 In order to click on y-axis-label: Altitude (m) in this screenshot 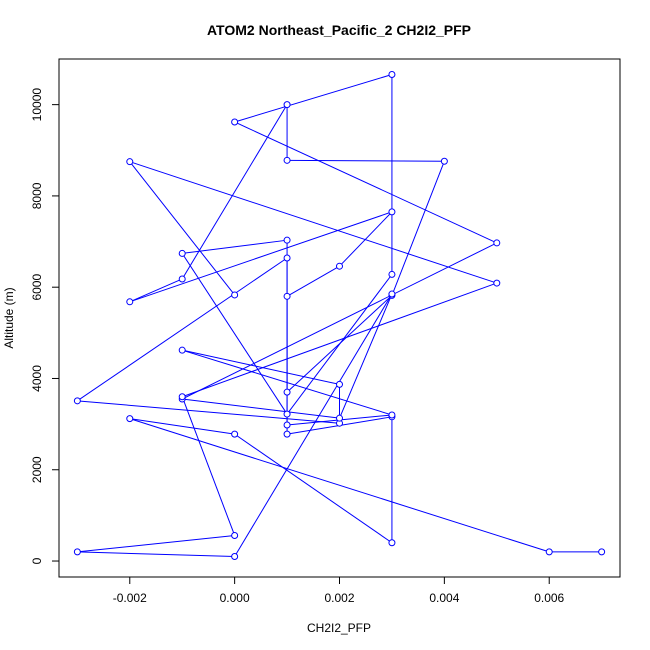, I will do `click(9, 317)`.